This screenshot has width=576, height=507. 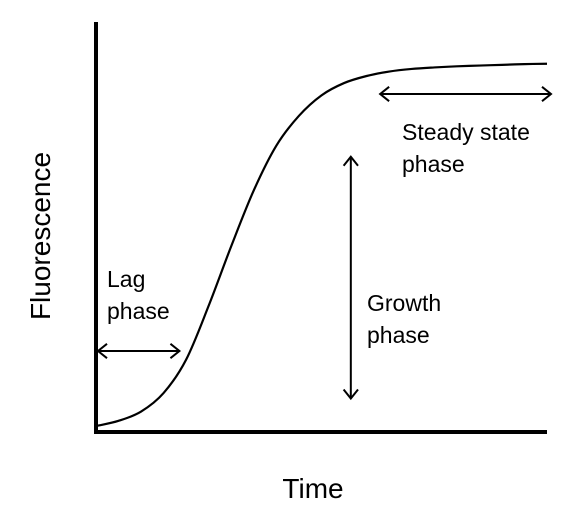 I want to click on x-axis-title: Time, so click(x=312, y=488).